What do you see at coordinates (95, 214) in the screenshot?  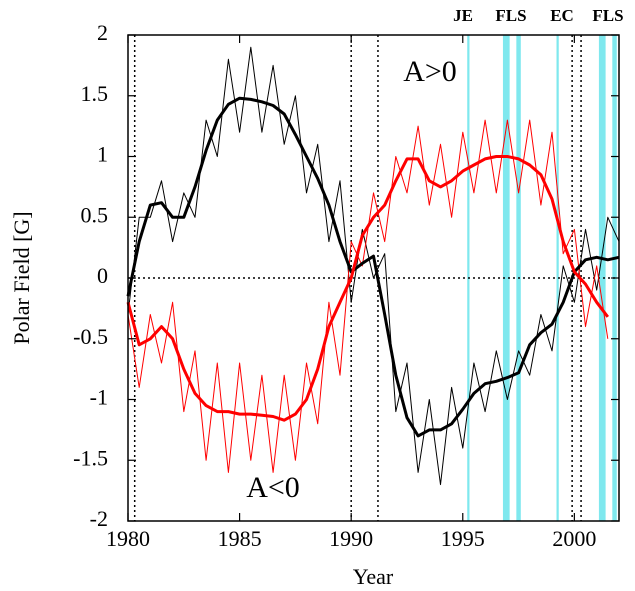 I see `y-tick-label: 0.5` at bounding box center [95, 214].